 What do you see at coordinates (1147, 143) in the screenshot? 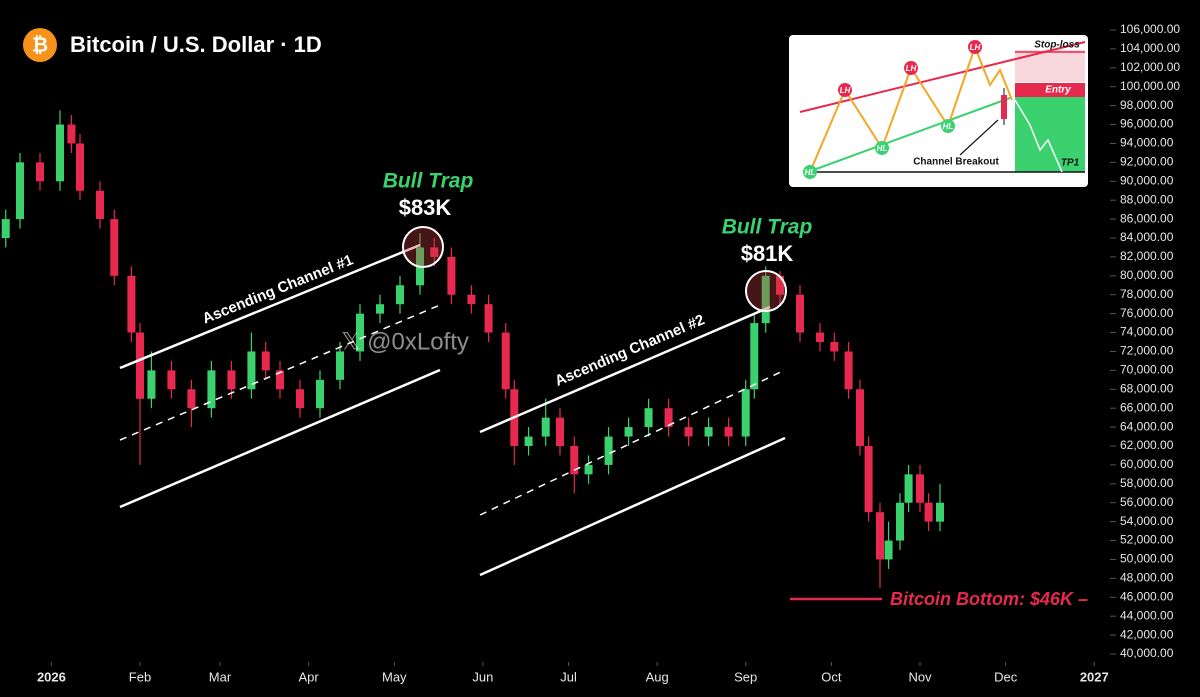
I see `y-tick-label: 94,000.00` at bounding box center [1147, 143].